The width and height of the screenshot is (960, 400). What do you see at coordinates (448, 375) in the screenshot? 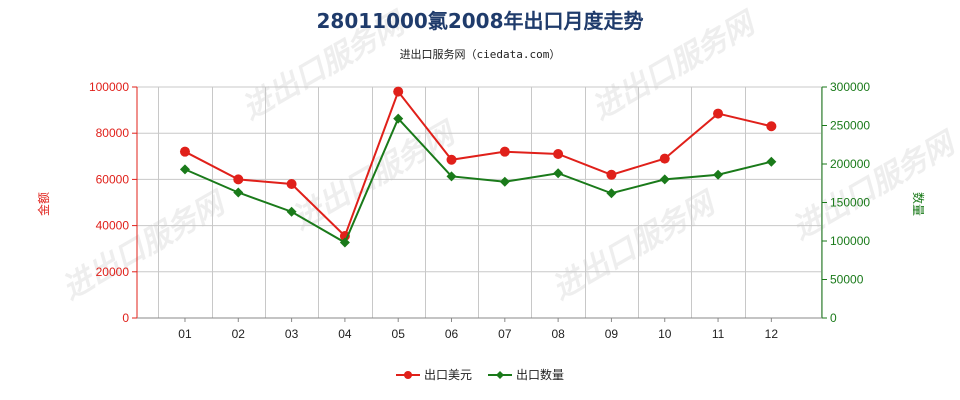
I see `legend-label: 出口美元` at bounding box center [448, 375].